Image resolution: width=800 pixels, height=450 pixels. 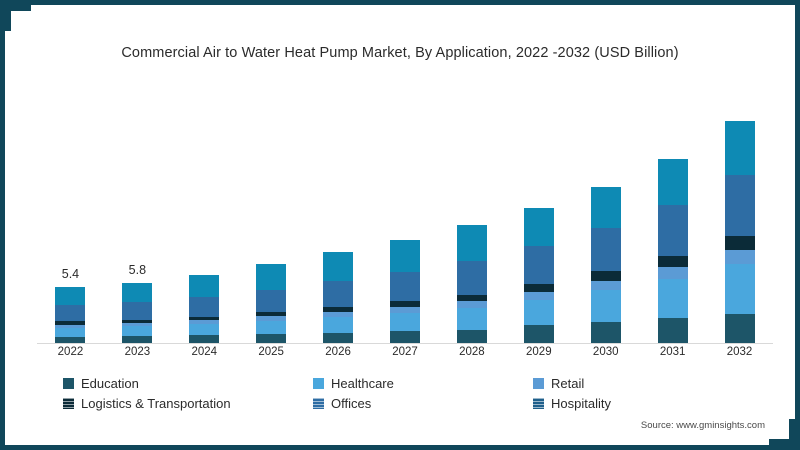 I want to click on legend-label-retail: Retail, so click(x=568, y=383).